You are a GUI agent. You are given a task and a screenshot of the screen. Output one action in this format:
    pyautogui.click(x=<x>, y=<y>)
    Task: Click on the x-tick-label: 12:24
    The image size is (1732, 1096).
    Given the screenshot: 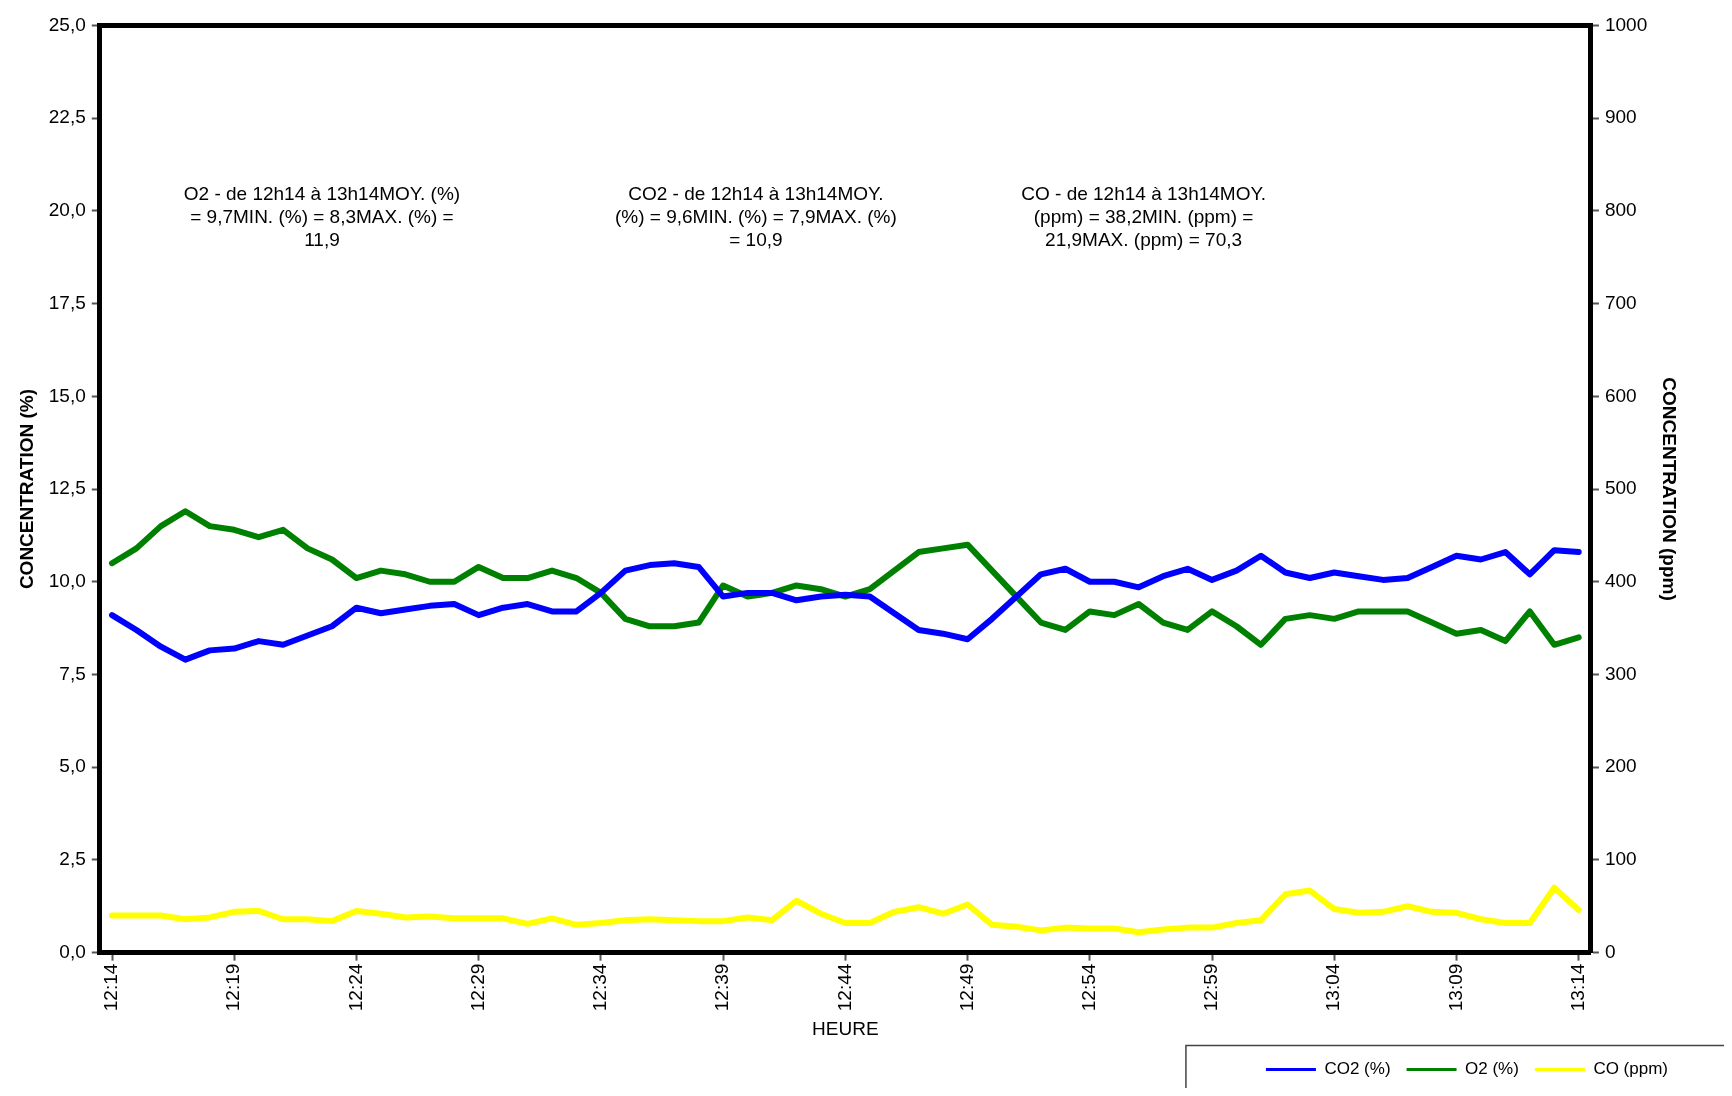 What is the action you would take?
    pyautogui.click(x=355, y=987)
    